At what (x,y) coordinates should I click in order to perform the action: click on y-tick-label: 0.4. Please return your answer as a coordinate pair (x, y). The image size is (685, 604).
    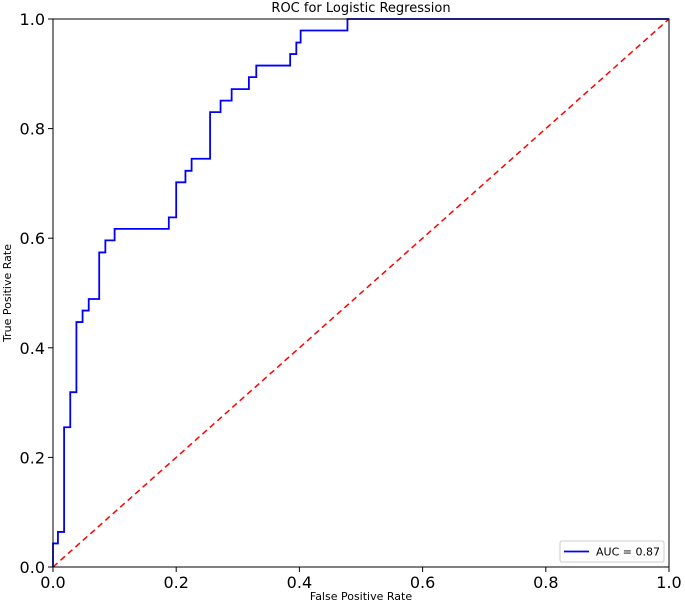
    Looking at the image, I should click on (32, 348).